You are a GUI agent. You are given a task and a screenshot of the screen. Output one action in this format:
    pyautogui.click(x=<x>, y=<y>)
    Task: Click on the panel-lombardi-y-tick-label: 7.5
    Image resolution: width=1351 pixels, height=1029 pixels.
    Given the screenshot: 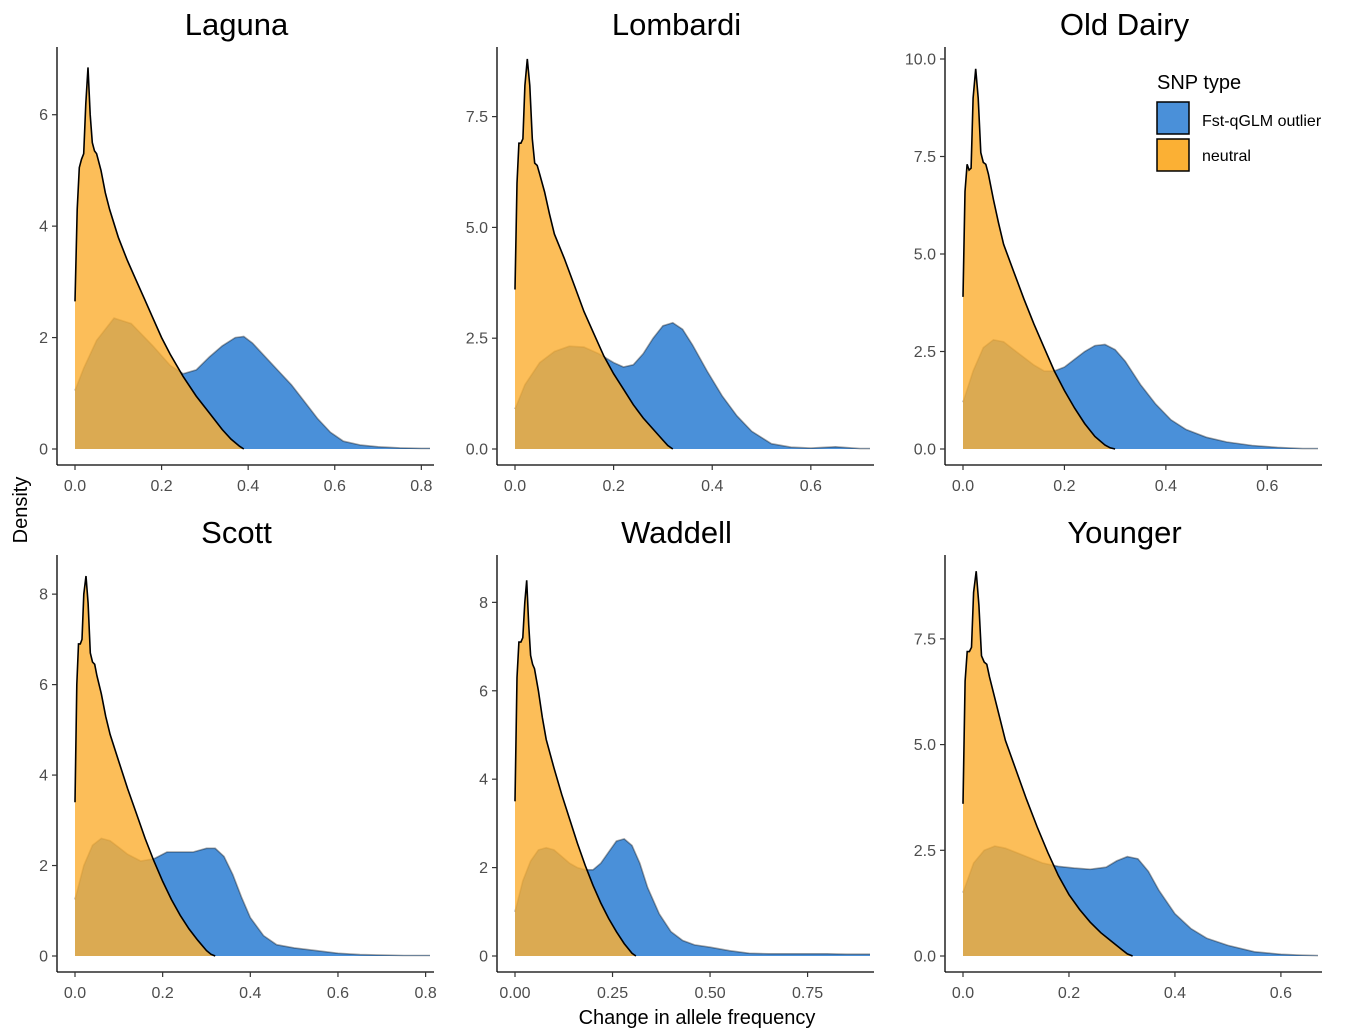 What is the action you would take?
    pyautogui.click(x=477, y=117)
    